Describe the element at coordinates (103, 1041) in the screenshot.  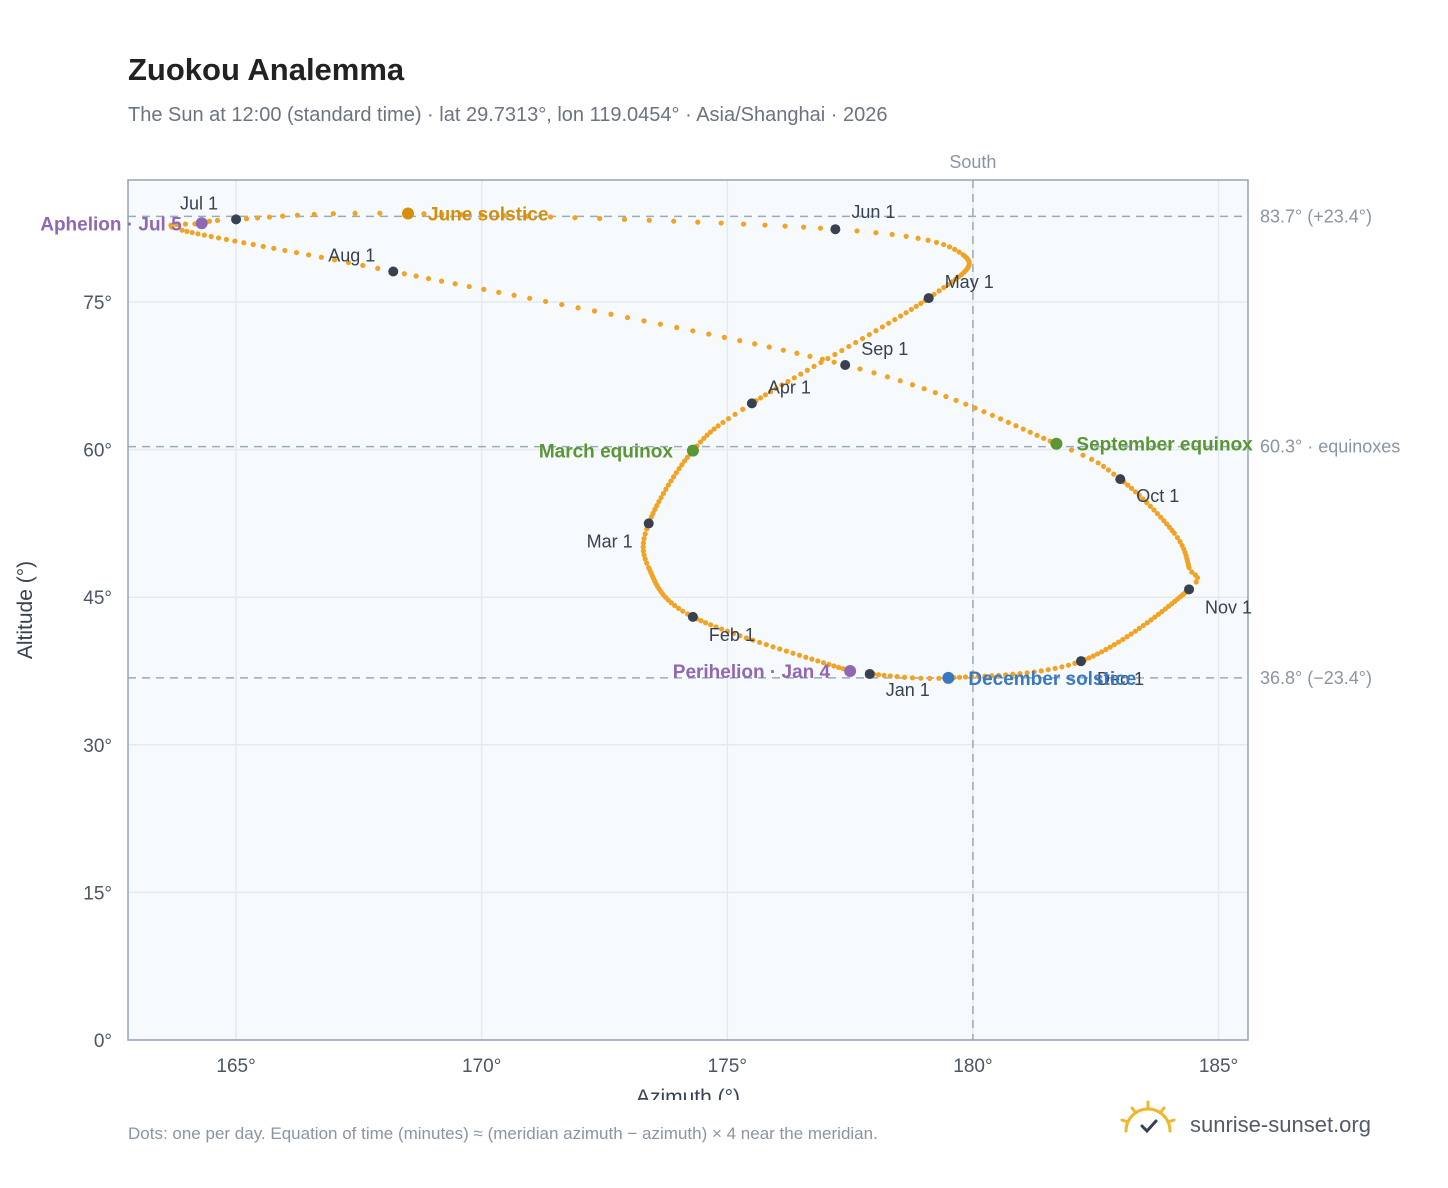
I see `y-tick-label: 0°` at that location.